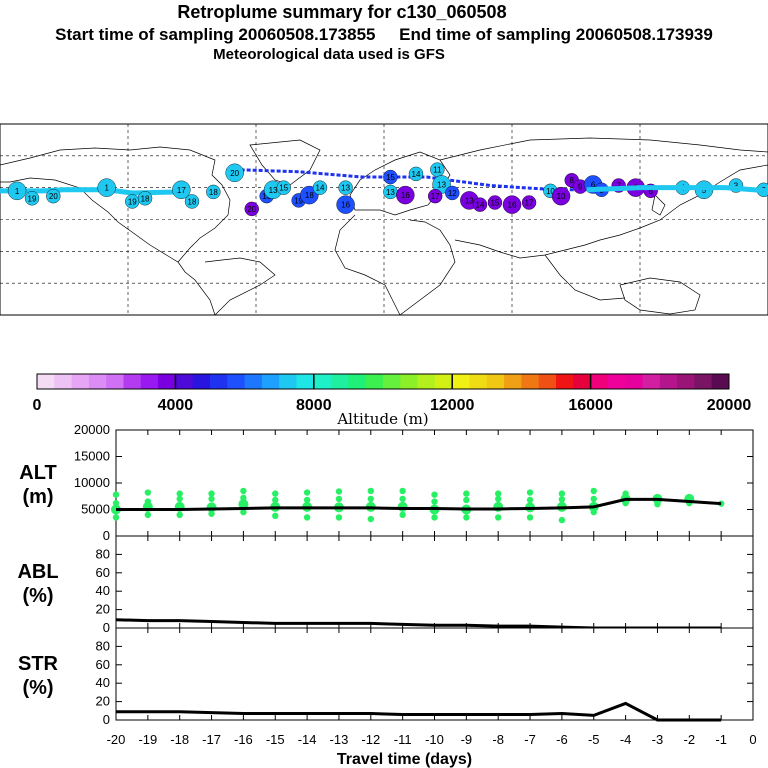  I want to click on plume-cluster: 11, so click(437, 169).